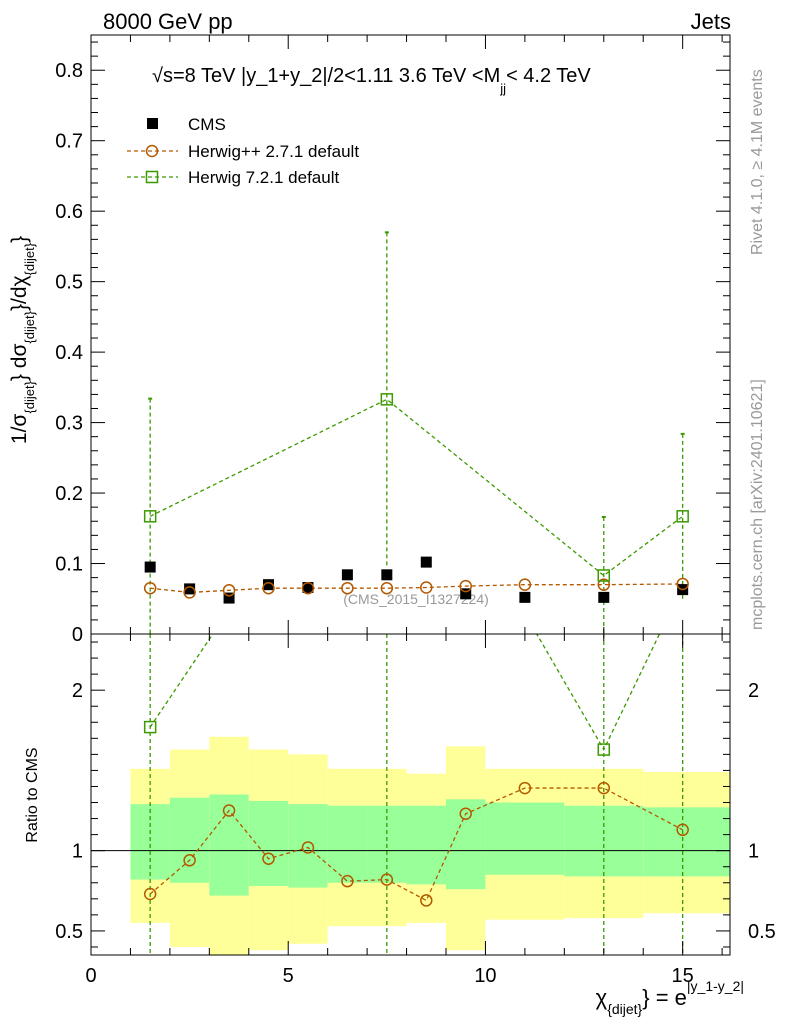 The height and width of the screenshot is (1024, 786). What do you see at coordinates (762, 932) in the screenshot?
I see `ratio-ytick-label-right: 0.5` at bounding box center [762, 932].